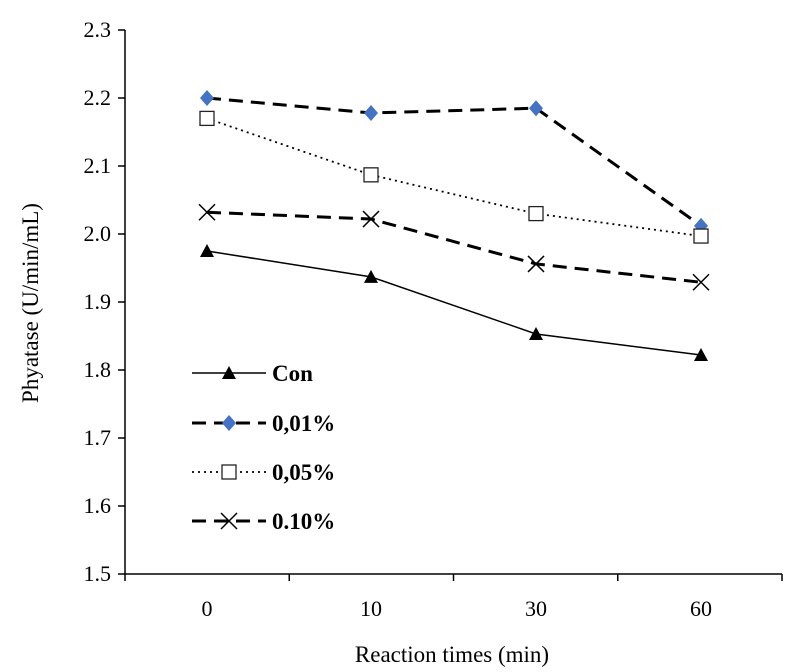 The width and height of the screenshot is (797, 672). Describe the element at coordinates (371, 608) in the screenshot. I see `x-tick-label: 10` at that location.